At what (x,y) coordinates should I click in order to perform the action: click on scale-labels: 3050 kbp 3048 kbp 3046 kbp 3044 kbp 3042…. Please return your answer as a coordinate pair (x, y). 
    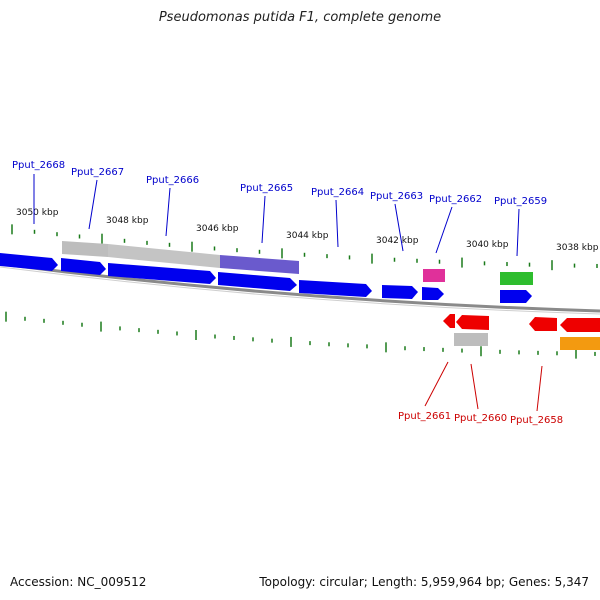
    Looking at the image, I should click on (307, 230).